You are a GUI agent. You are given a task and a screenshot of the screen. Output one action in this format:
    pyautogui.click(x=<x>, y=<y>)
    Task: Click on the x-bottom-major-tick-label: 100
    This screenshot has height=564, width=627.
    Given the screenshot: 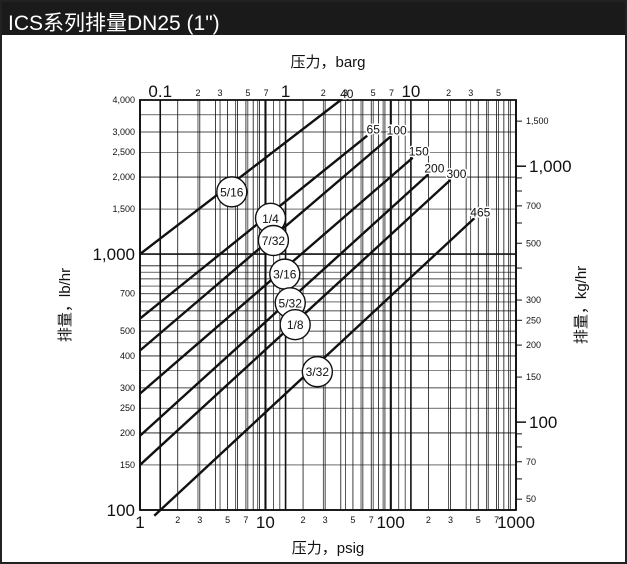 What is the action you would take?
    pyautogui.click(x=390, y=522)
    